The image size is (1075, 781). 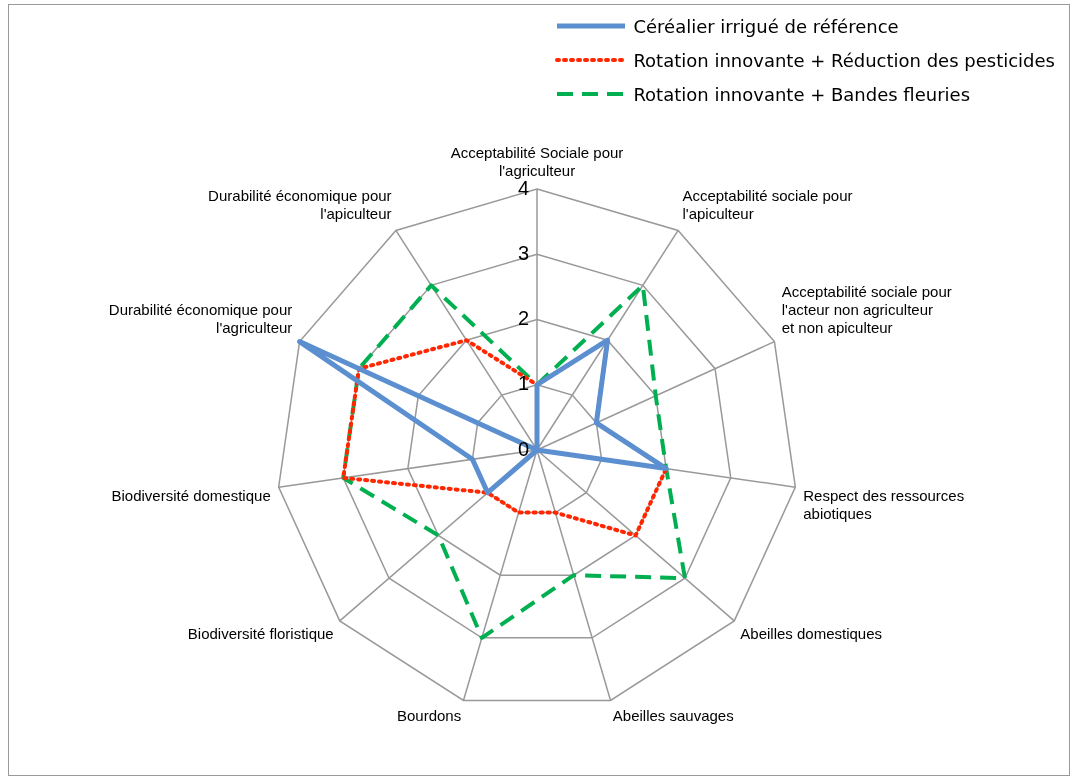 I want to click on legend-label: Céréalier irrigué de référence, so click(x=766, y=26).